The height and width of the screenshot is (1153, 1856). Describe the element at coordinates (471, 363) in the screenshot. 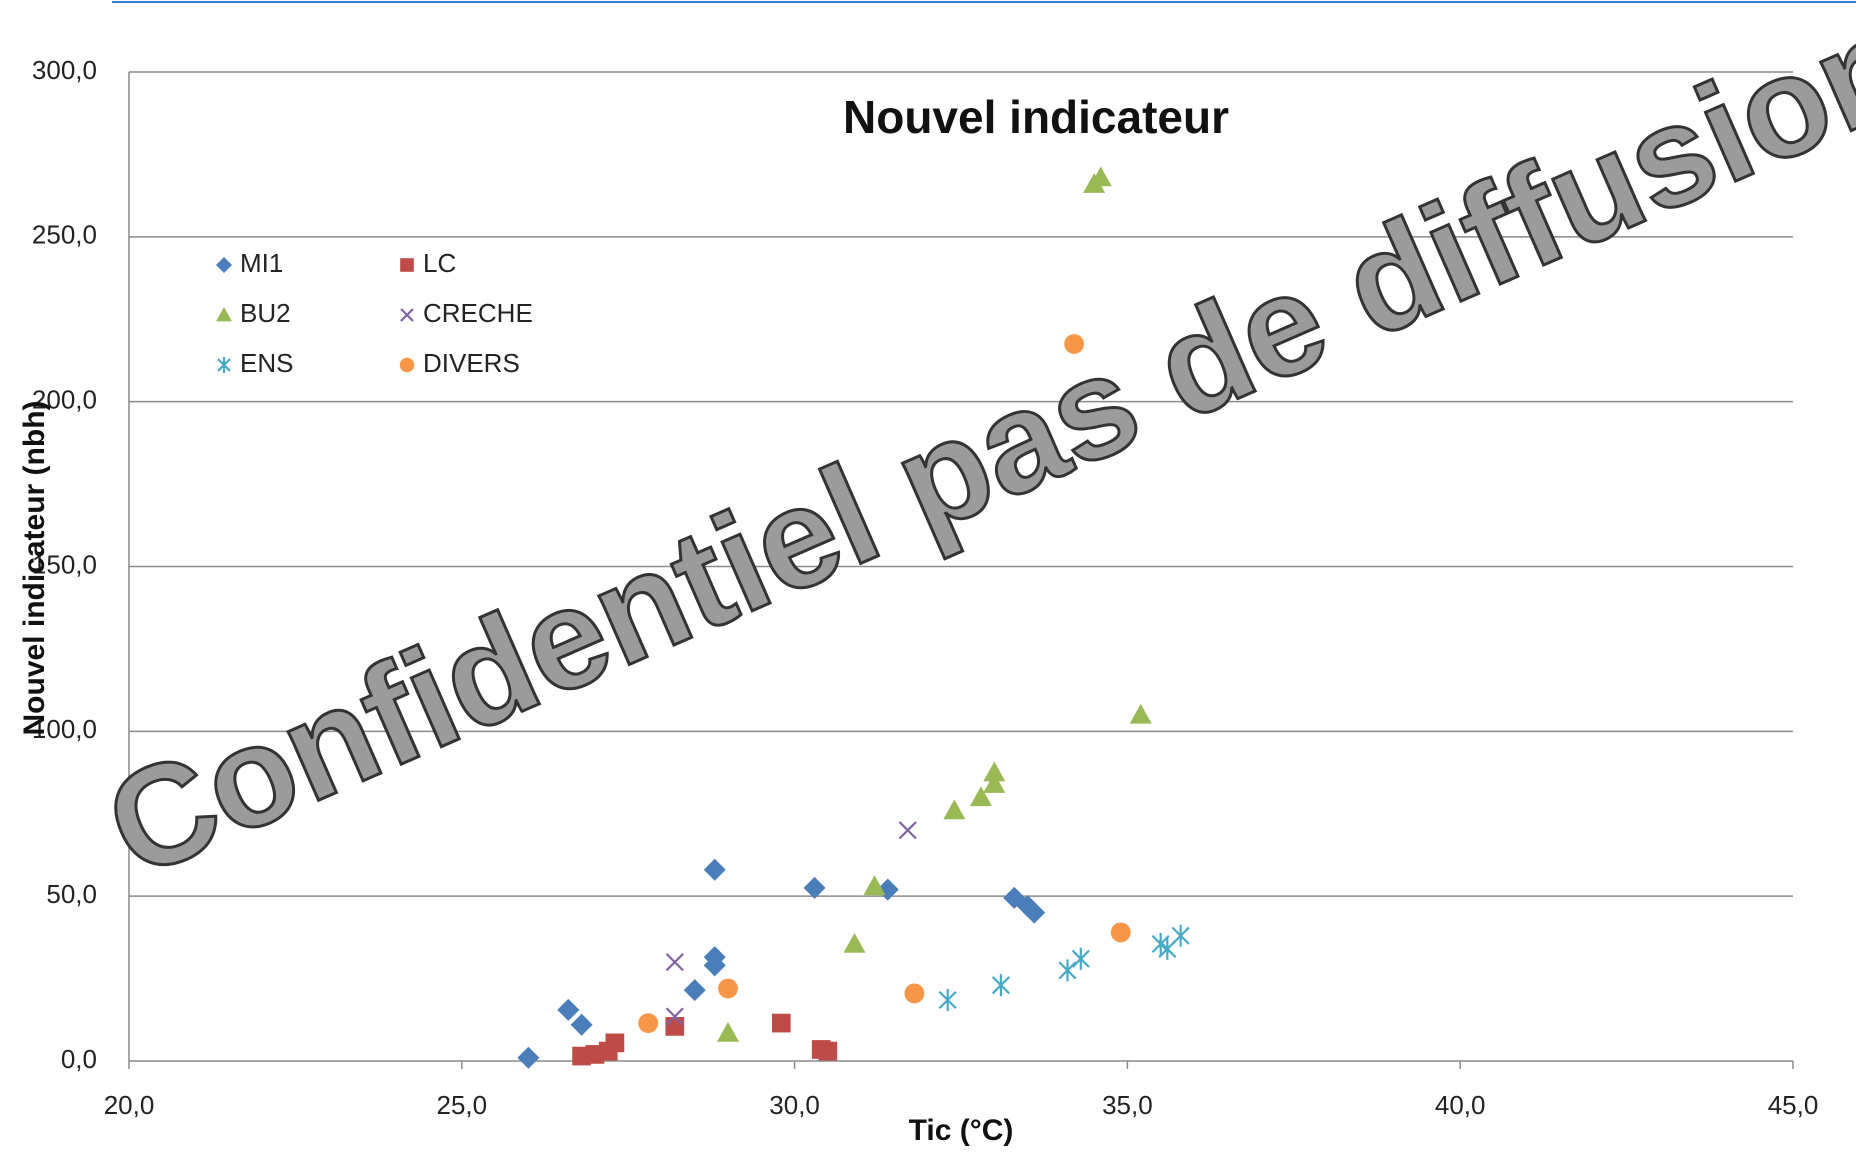

I see `legend-label: DIVERS` at that location.